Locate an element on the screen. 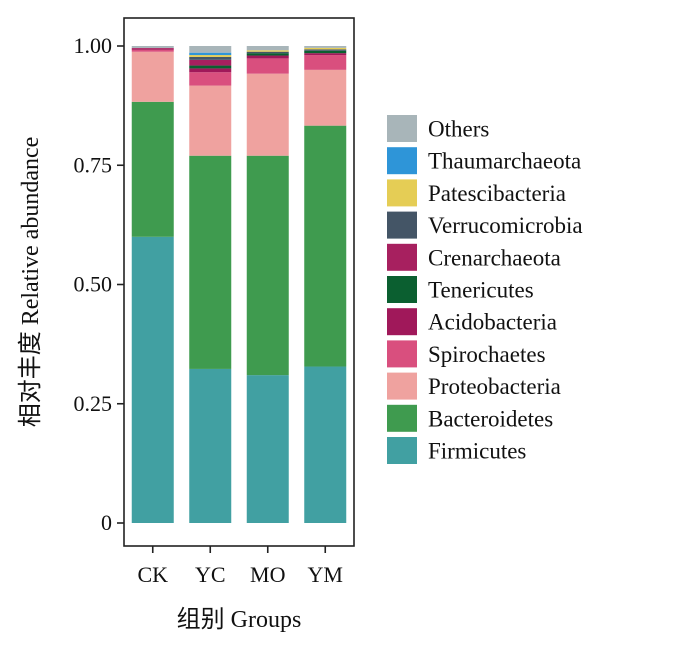 The width and height of the screenshot is (700, 650). y-tick-label: 0.75 is located at coordinates (93, 164).